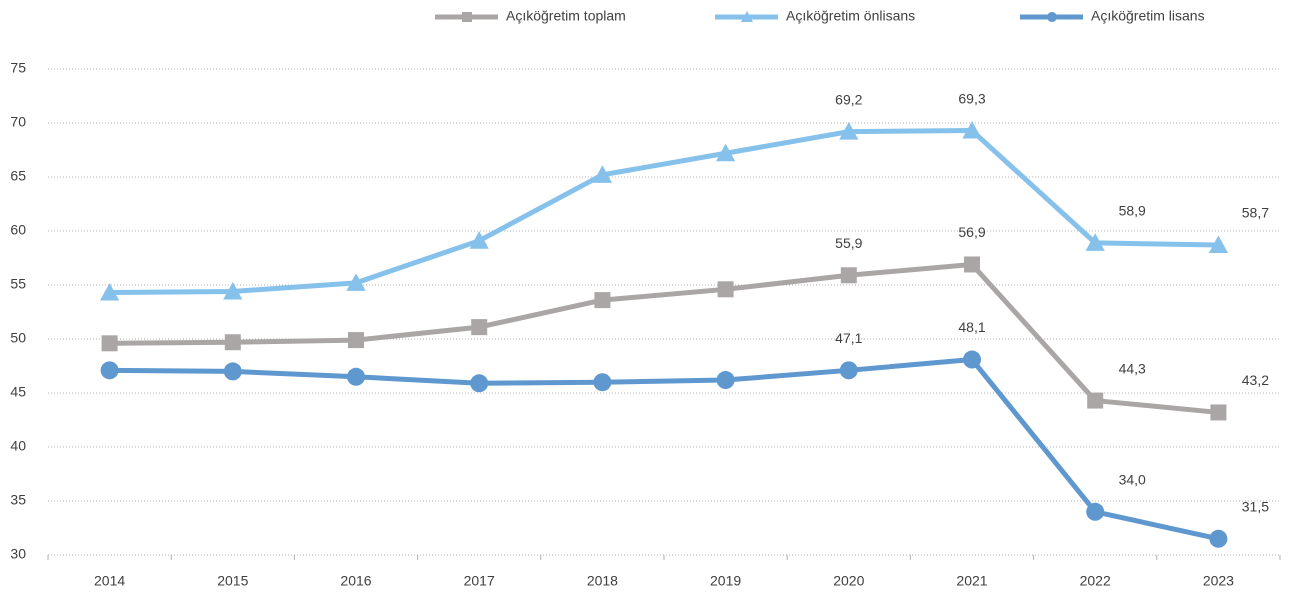  What do you see at coordinates (232, 581) in the screenshot?
I see `x-tick-label: 2015` at bounding box center [232, 581].